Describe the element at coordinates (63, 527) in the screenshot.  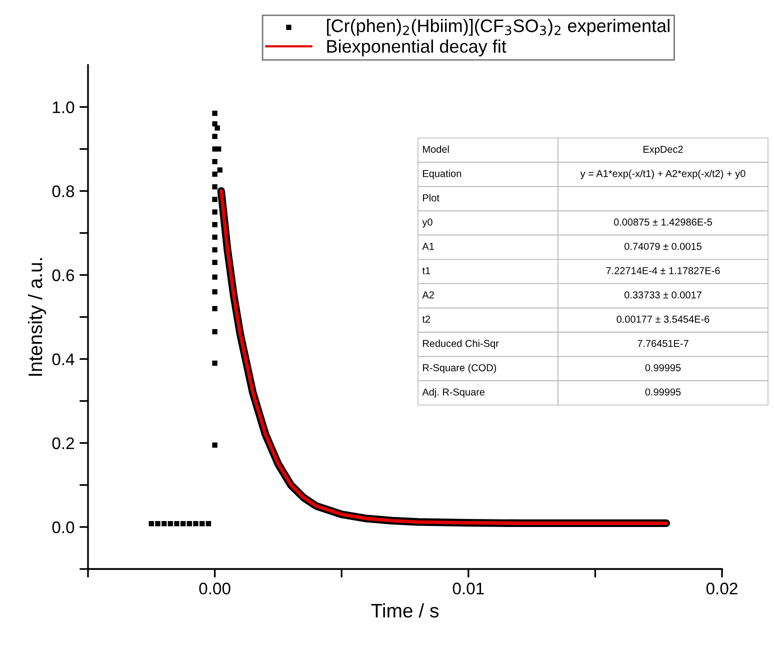
I see `y-tick-label: 0.0` at that location.